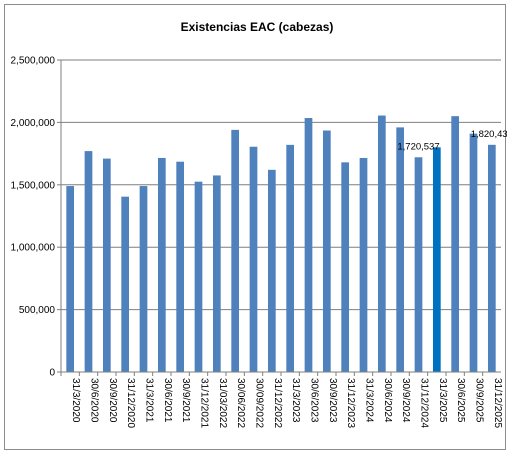 The image size is (514, 458). I want to click on x-tick-label: 30/6/2021, so click(167, 400).